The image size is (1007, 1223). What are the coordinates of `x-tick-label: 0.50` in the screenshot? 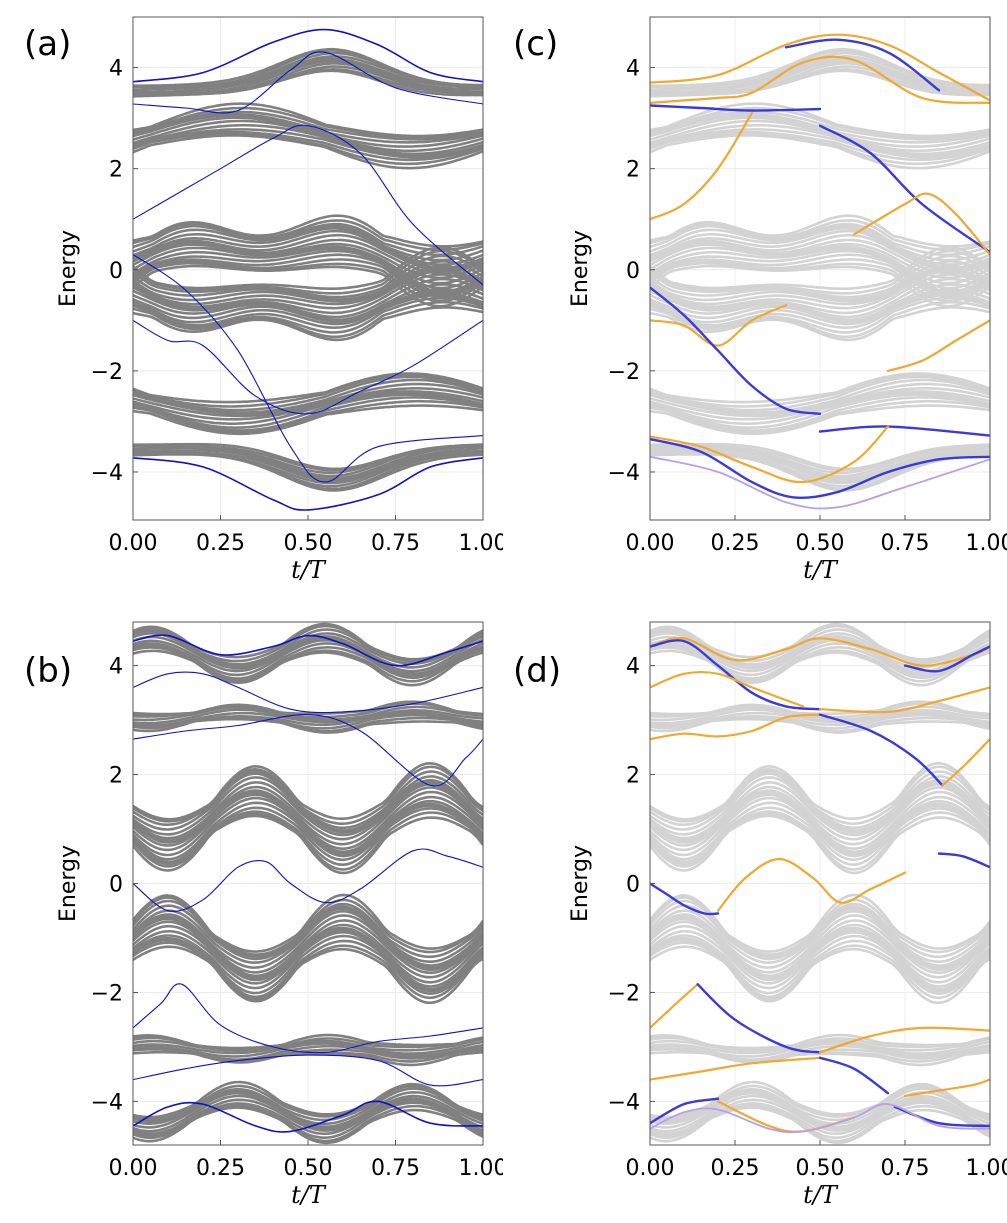 It's located at (308, 543).